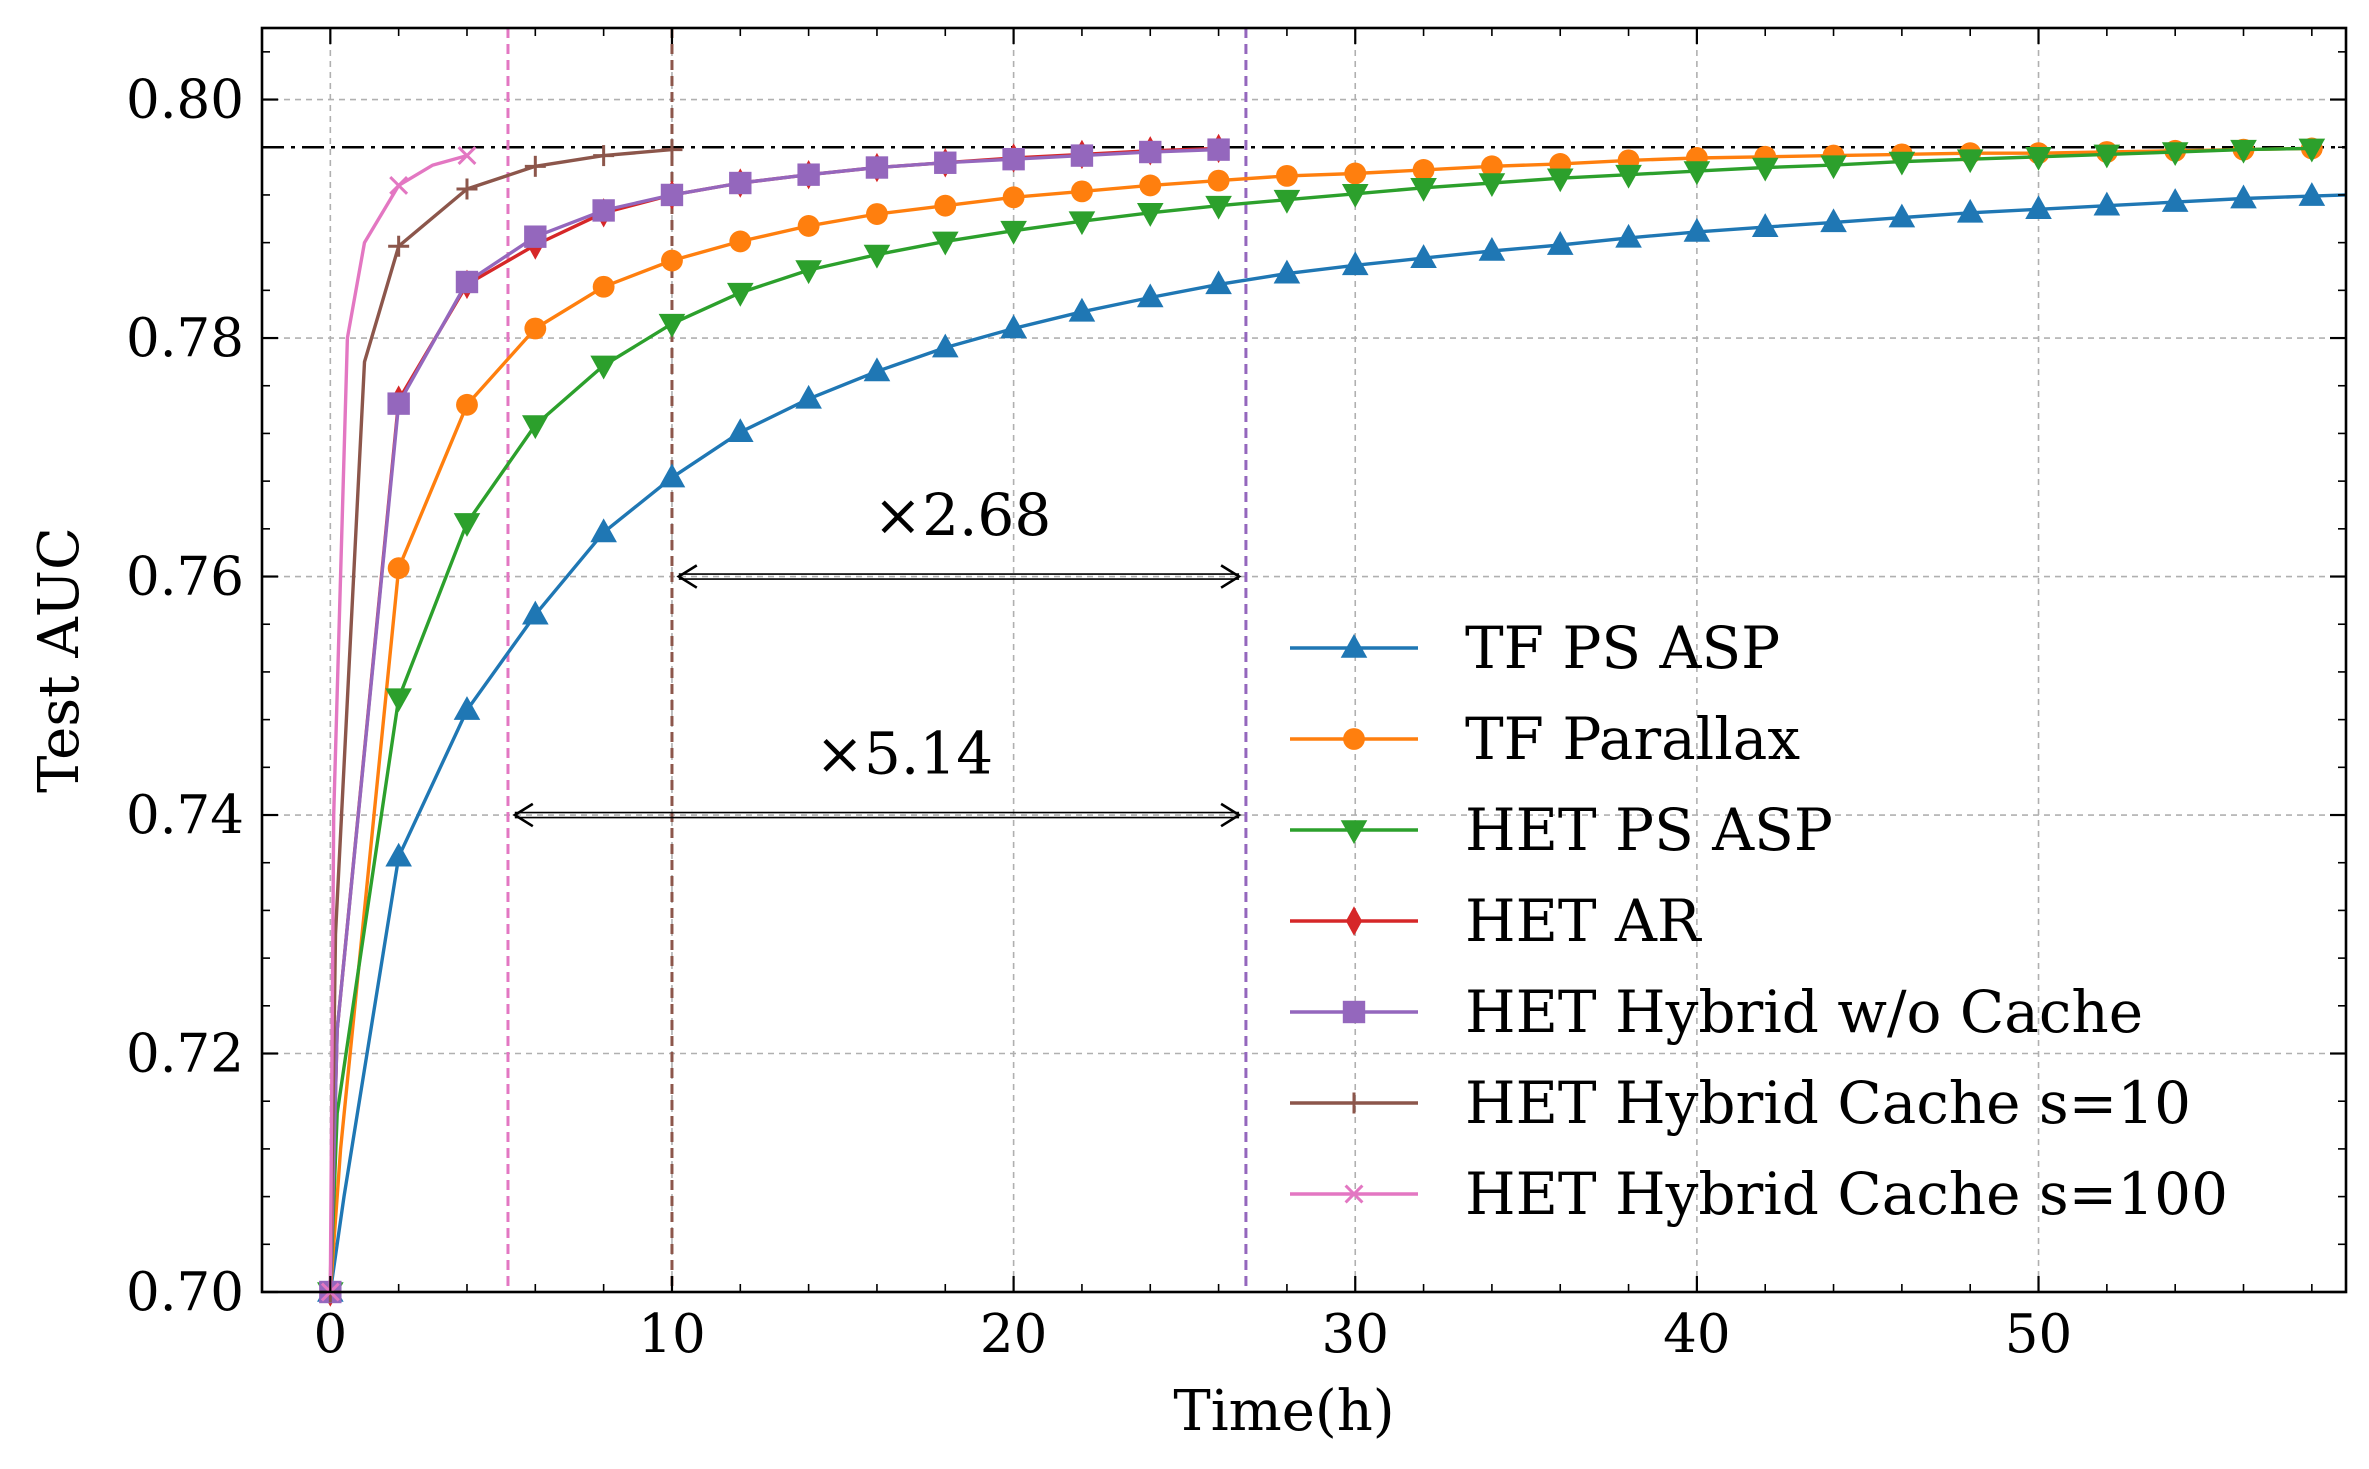 Image resolution: width=2369 pixels, height=1469 pixels. What do you see at coordinates (1716, 1012) in the screenshot?
I see `legend-entry: HET Hybrid w/o Cache` at bounding box center [1716, 1012].